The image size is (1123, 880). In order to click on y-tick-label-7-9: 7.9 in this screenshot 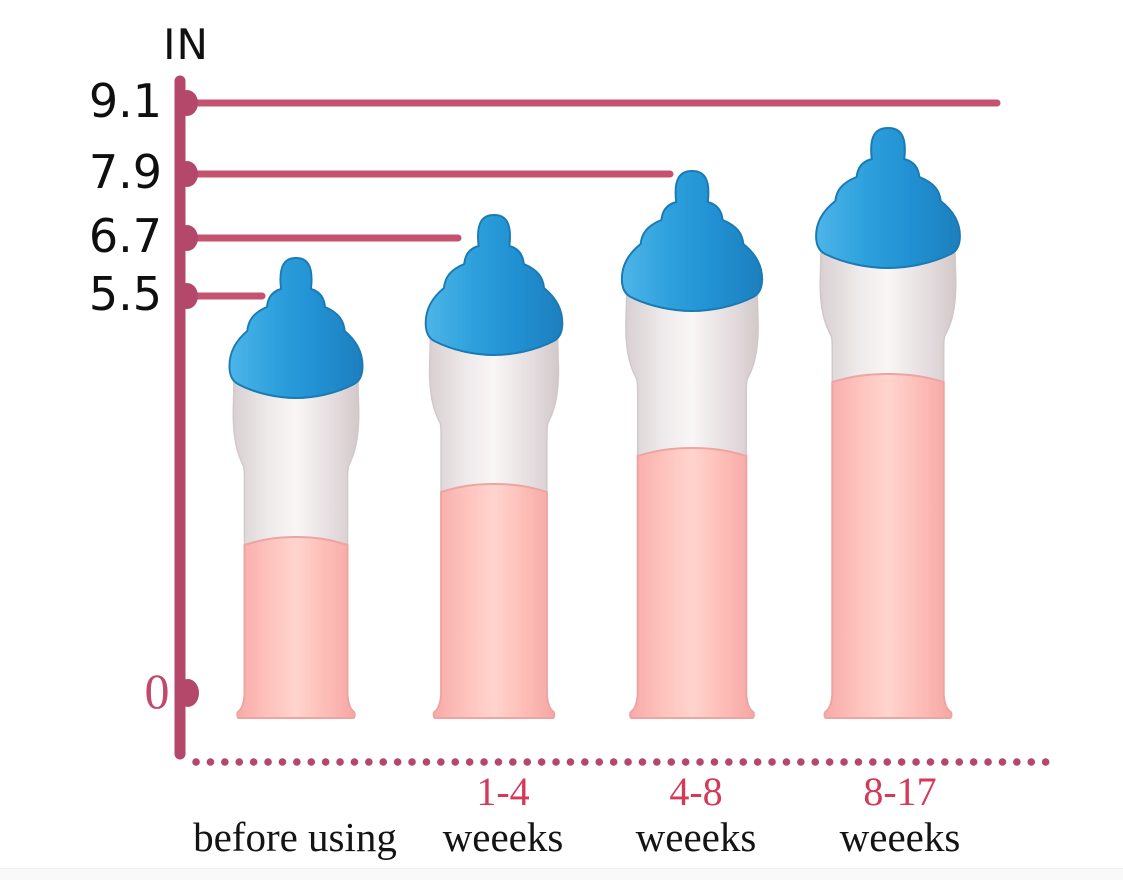, I will do `click(125, 171)`.